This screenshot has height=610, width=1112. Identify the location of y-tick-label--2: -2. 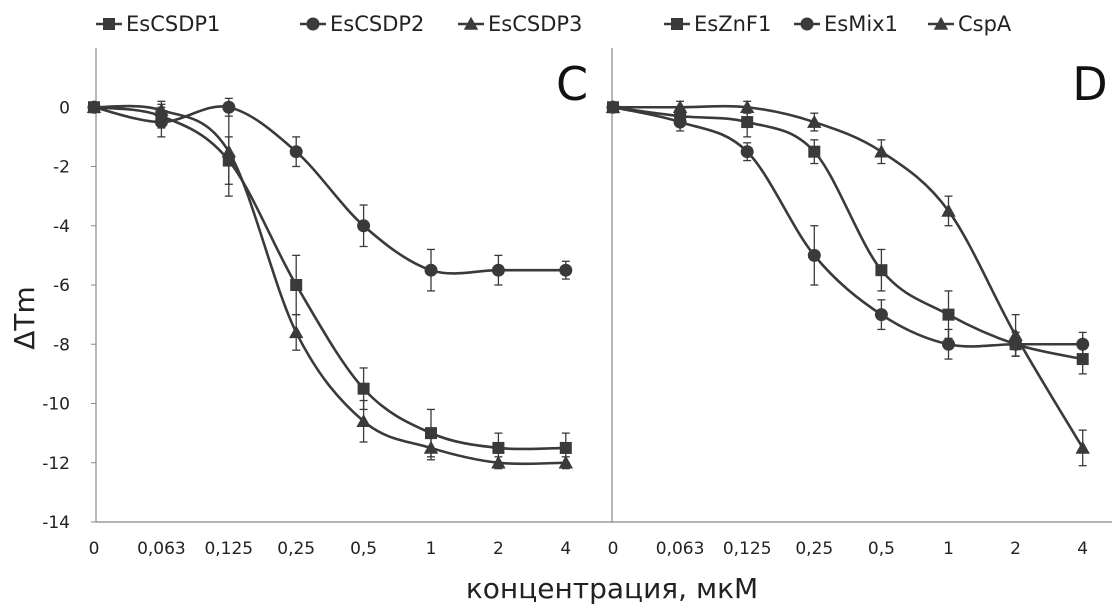
(61, 168).